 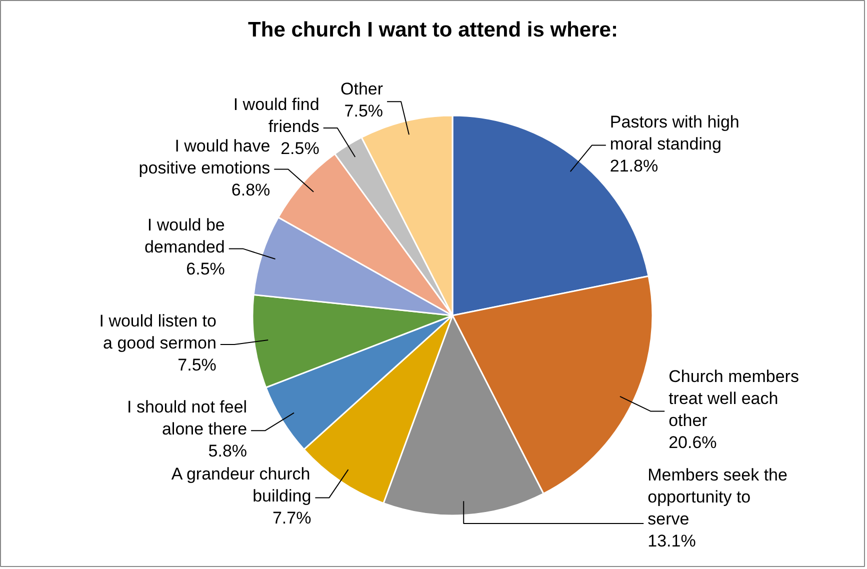 What do you see at coordinates (718, 497) in the screenshot?
I see `slice-label: Members seek the opportunity to serve` at bounding box center [718, 497].